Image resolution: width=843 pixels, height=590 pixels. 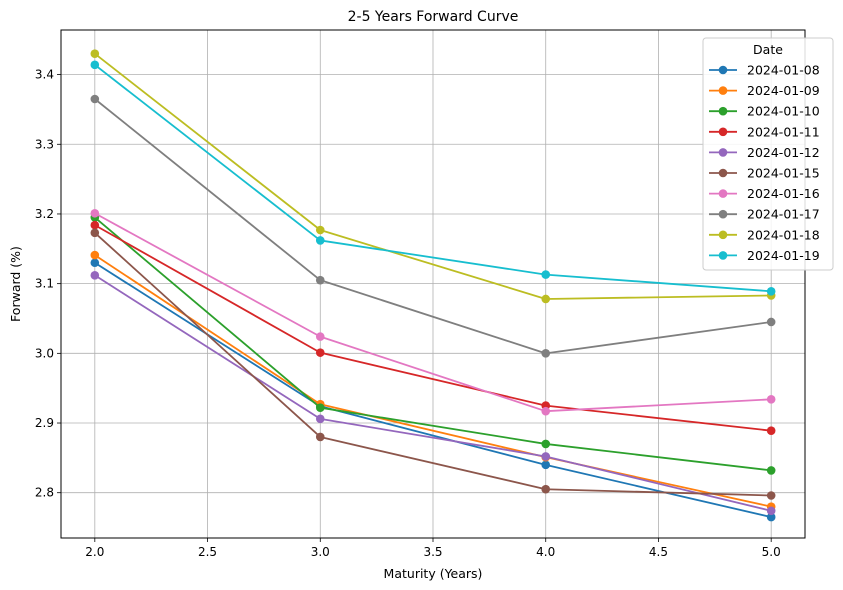 I want to click on legend-label: 2024-01-19, so click(x=783, y=255).